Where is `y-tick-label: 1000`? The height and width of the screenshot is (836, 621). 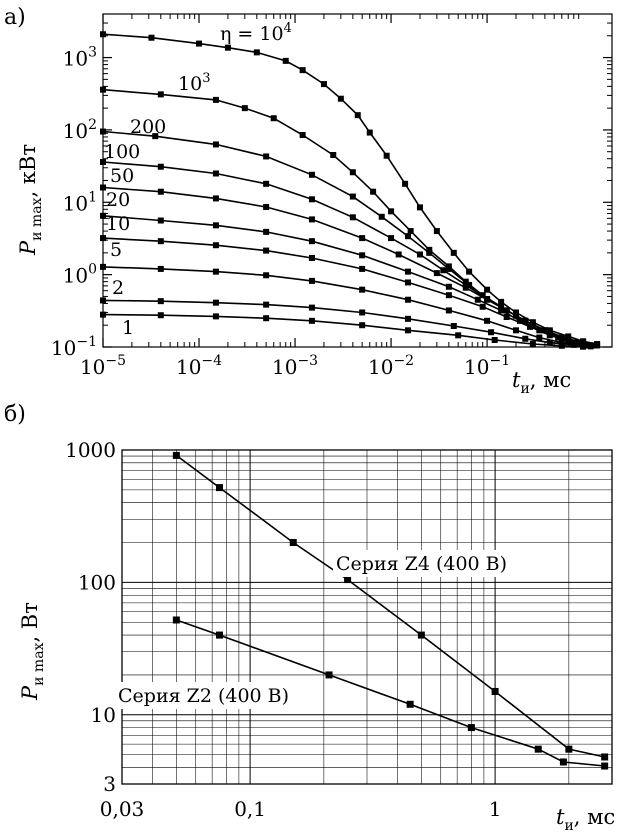 y-tick-label: 1000 is located at coordinates (90, 450).